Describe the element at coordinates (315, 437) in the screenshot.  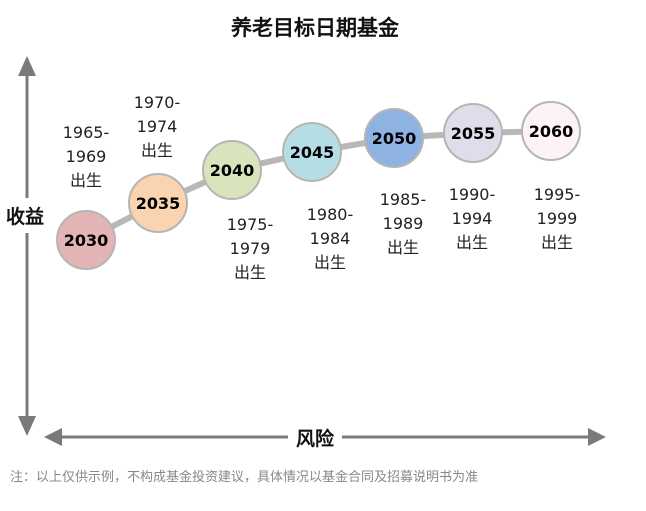
I see `x-axis-label: 风险` at that location.